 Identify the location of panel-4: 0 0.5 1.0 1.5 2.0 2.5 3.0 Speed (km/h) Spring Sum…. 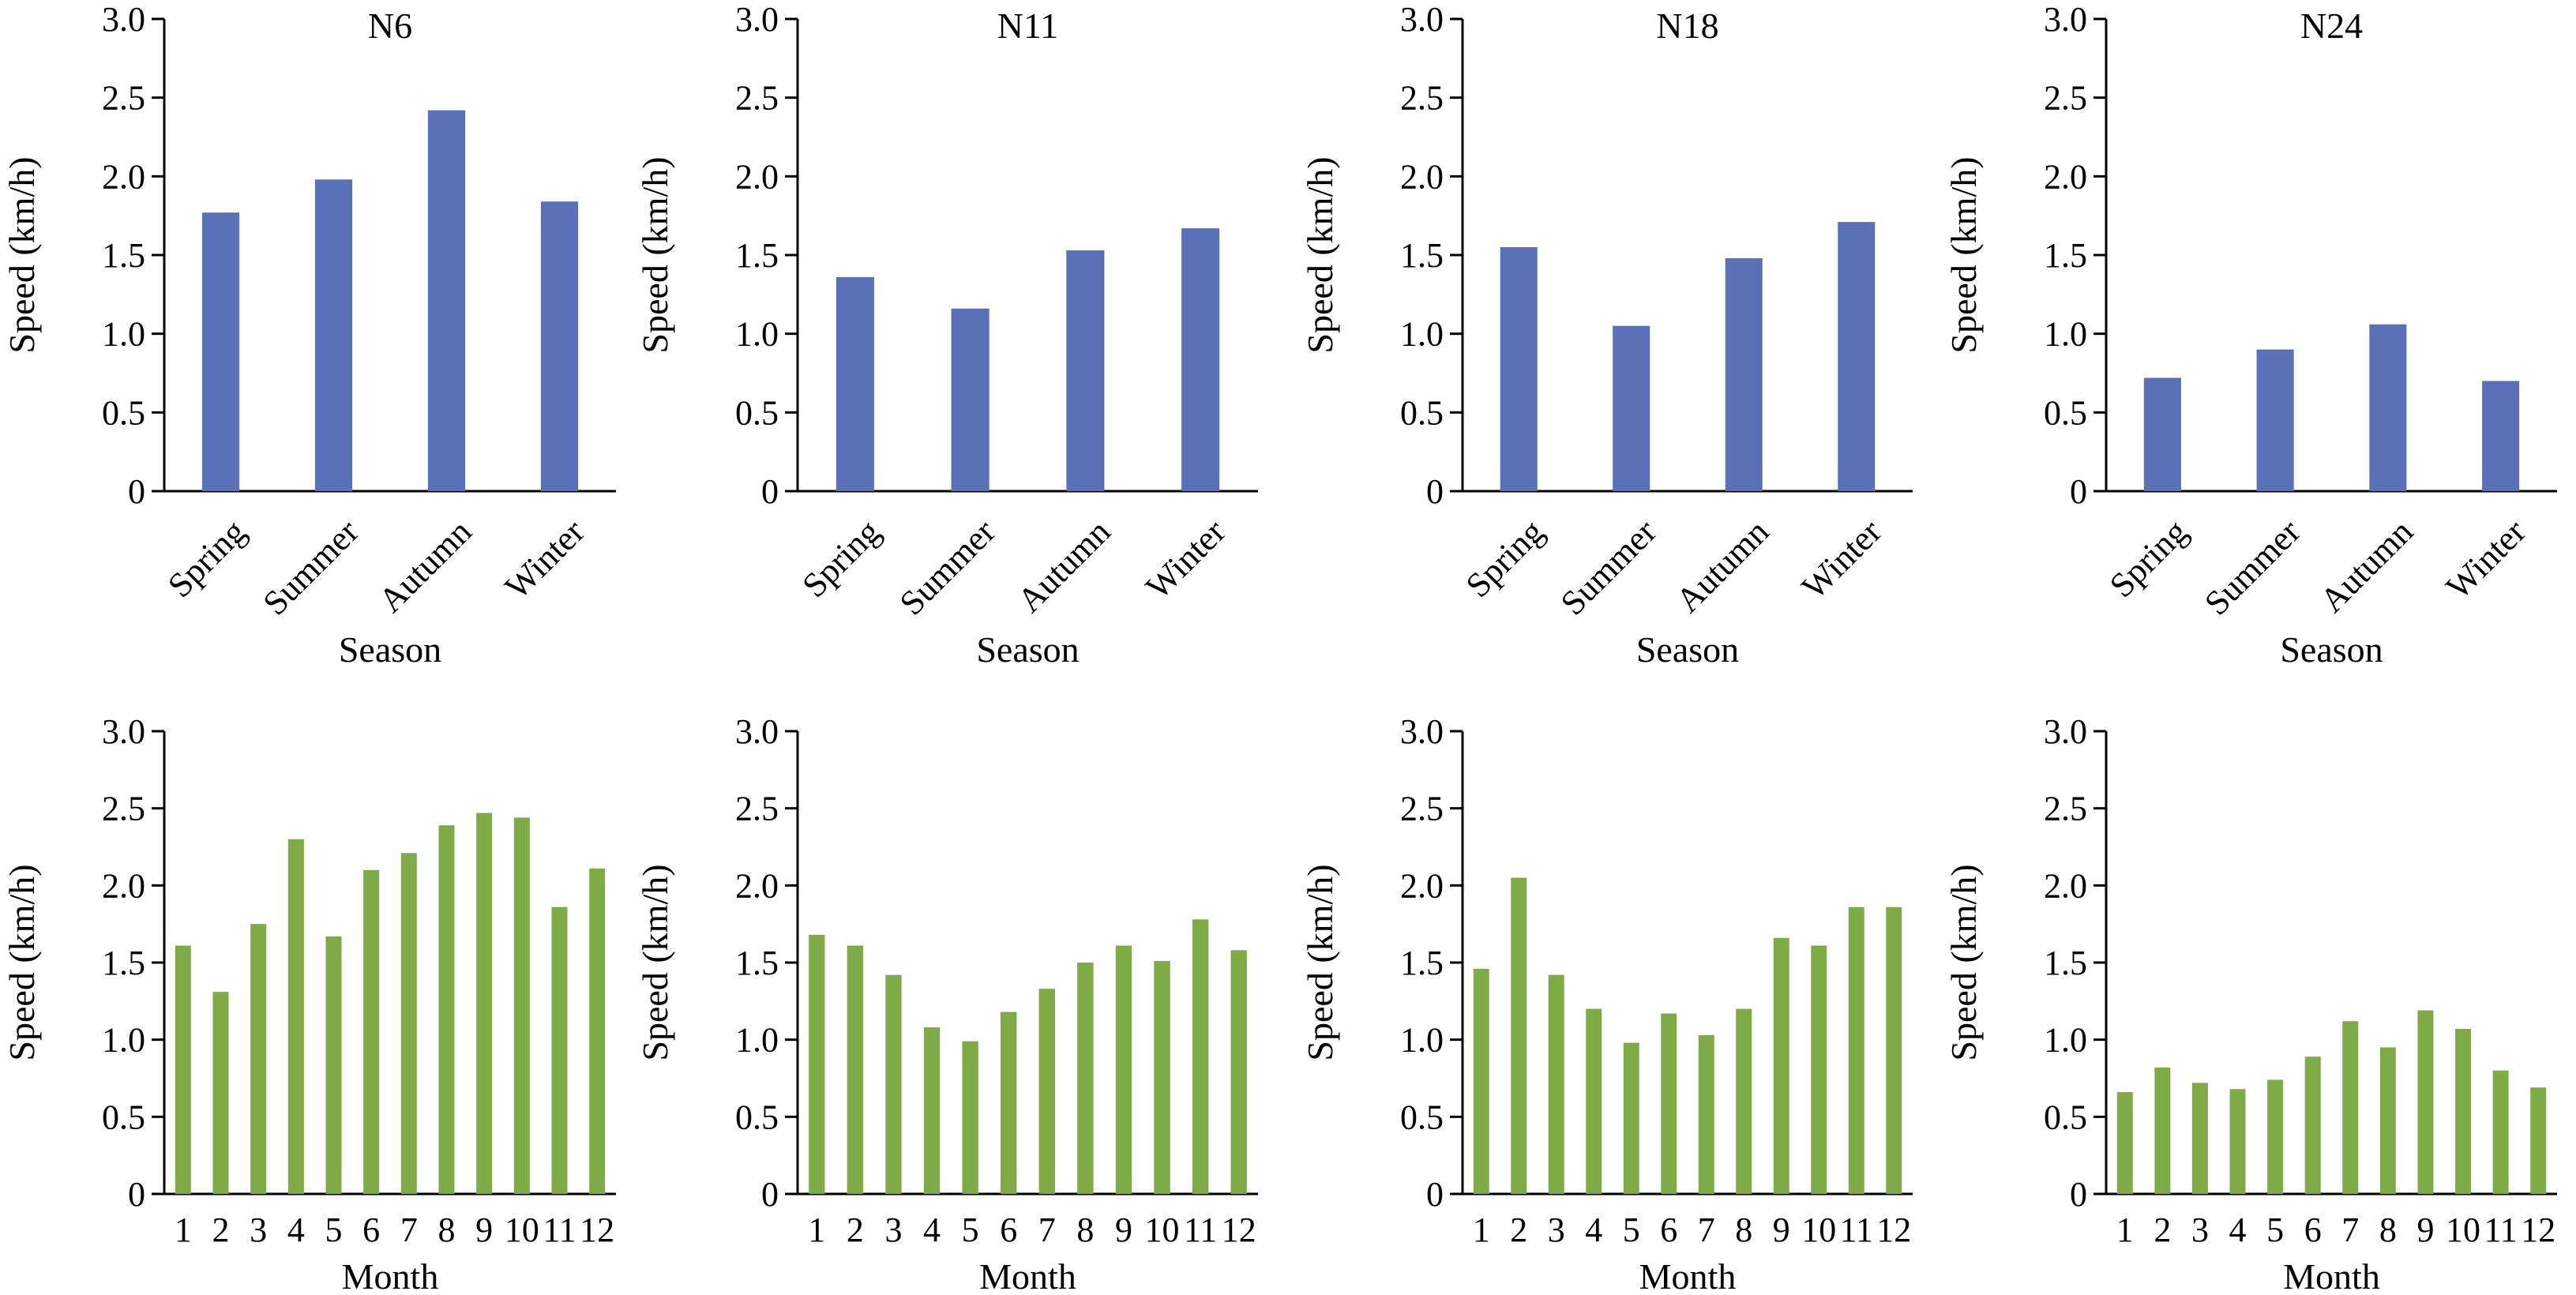
(2250, 335).